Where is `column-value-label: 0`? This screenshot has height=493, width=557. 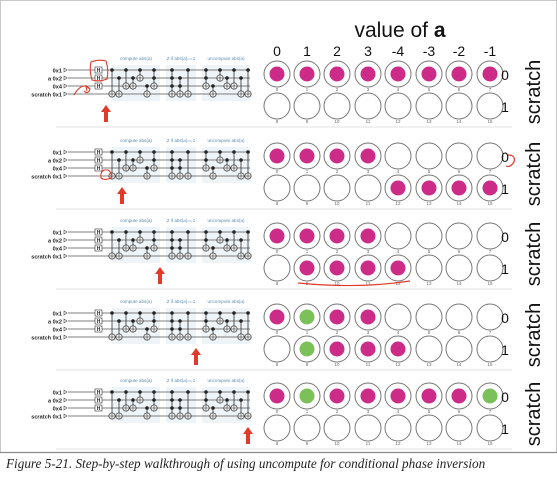 column-value-label: 0 is located at coordinates (277, 51).